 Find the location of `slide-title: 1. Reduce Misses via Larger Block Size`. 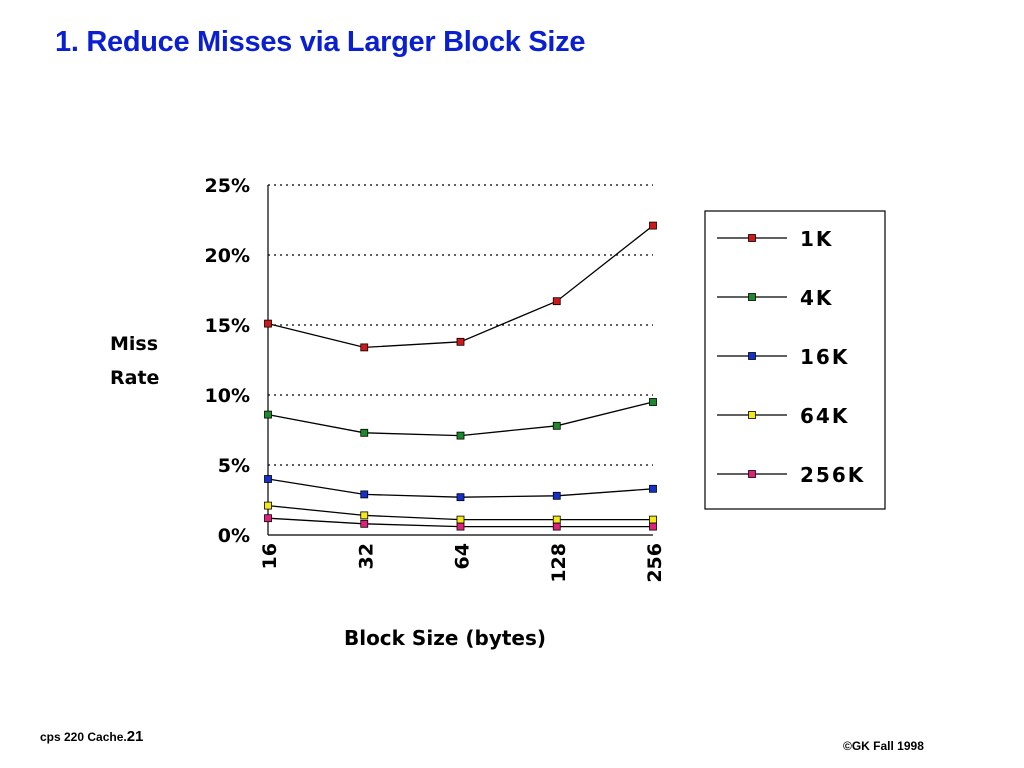

slide-title: 1. Reduce Misses via Larger Block Size is located at coordinates (320, 42).